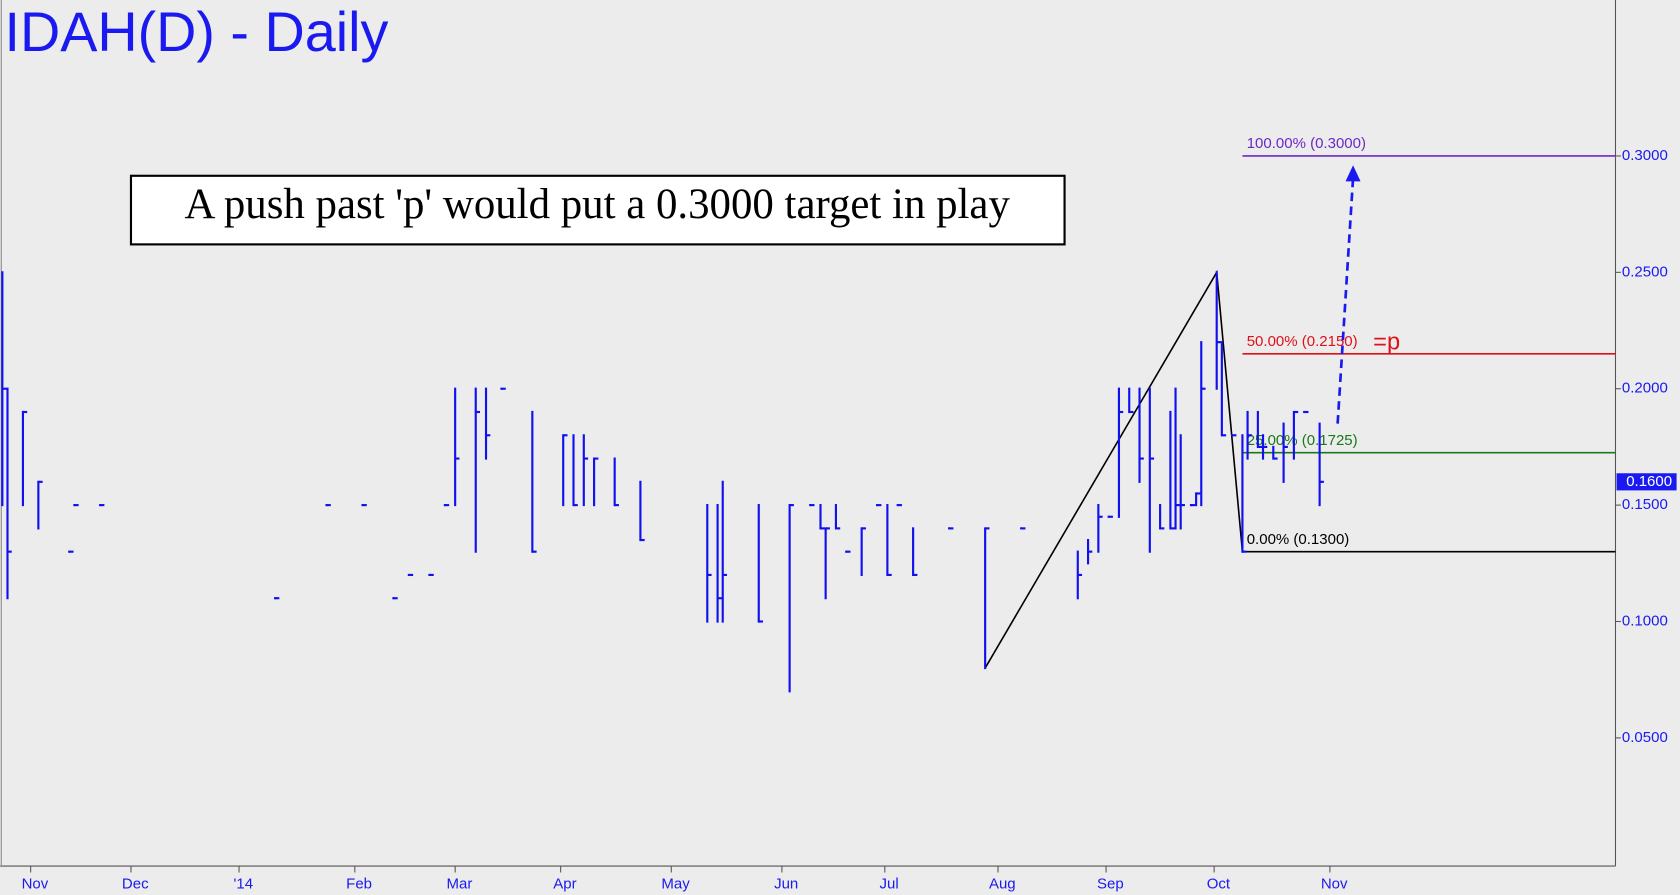  Describe the element at coordinates (675, 883) in the screenshot. I see `x-tick-label: May` at that location.